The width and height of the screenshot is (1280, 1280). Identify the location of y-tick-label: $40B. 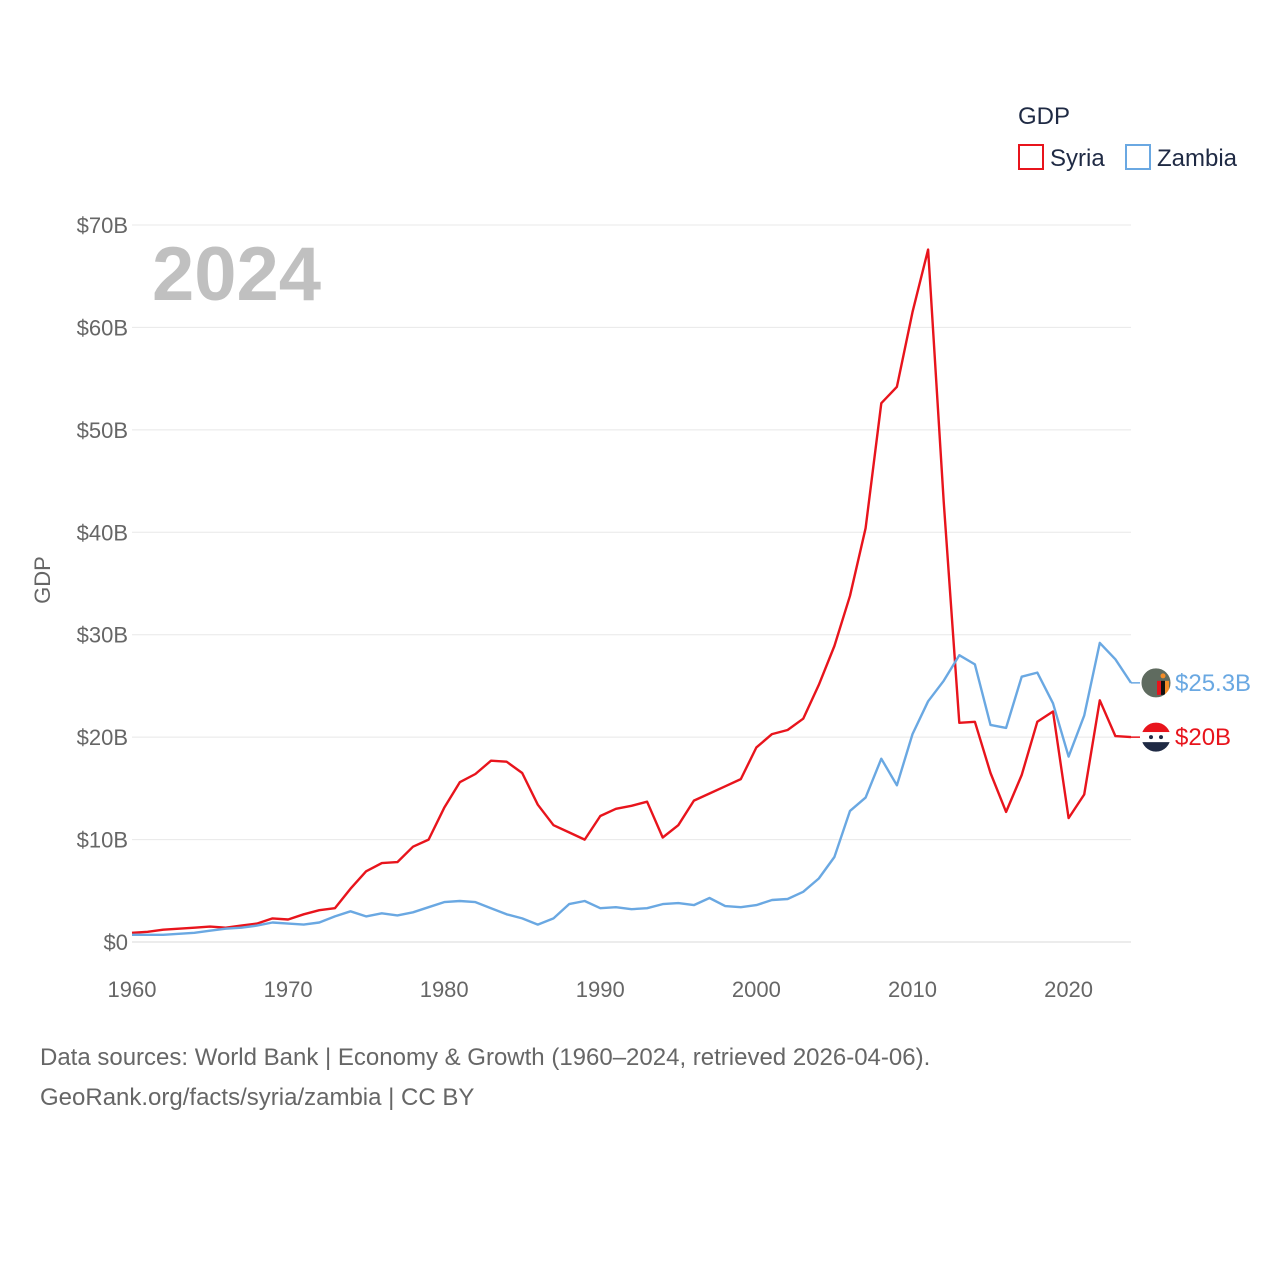
(102, 532).